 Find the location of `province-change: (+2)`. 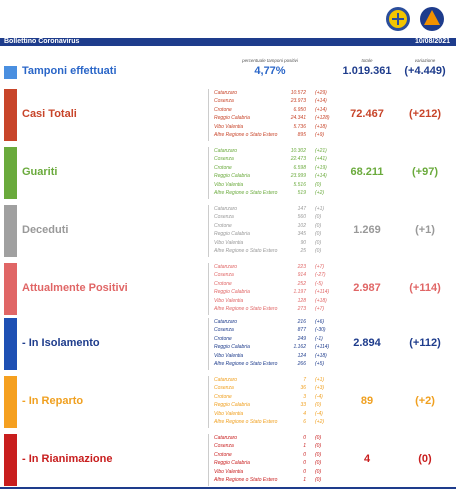

province-change: (+2) is located at coordinates (320, 193).